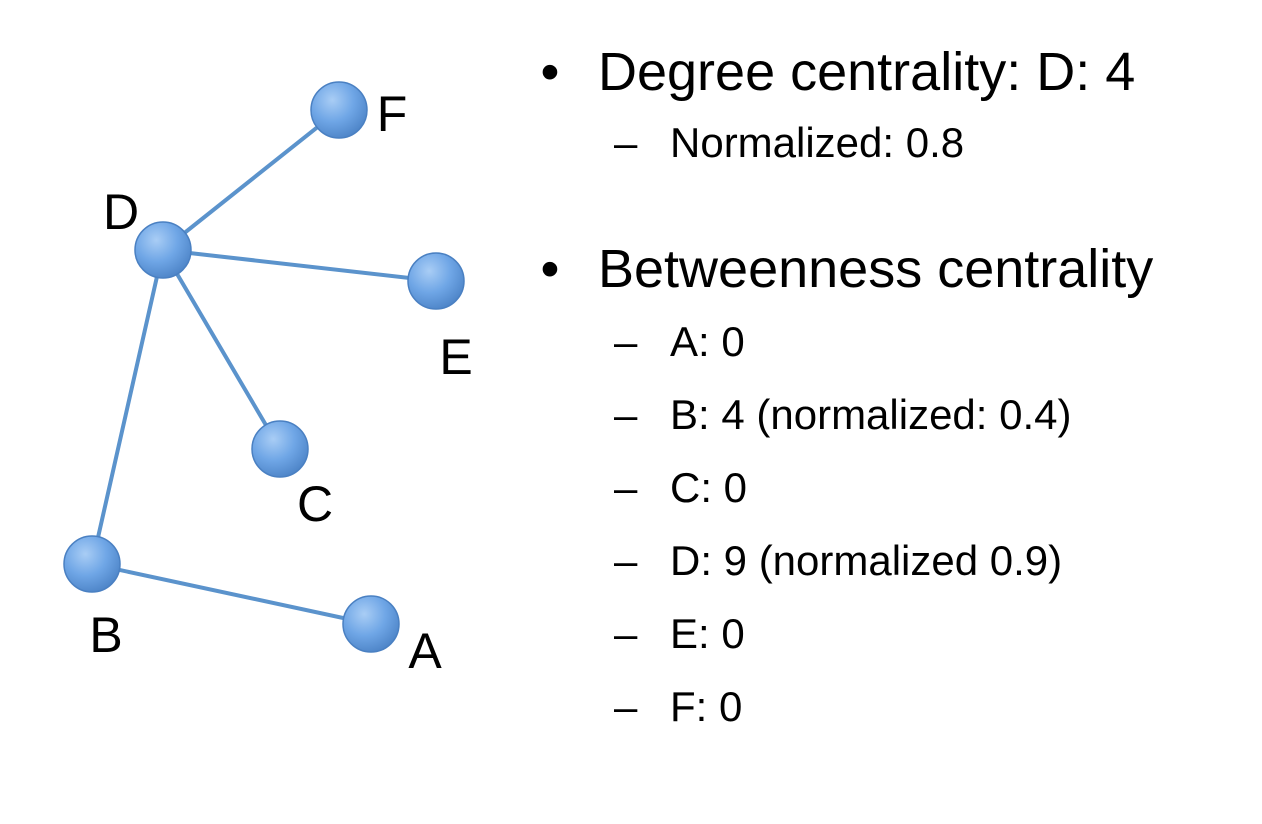 The width and height of the screenshot is (1262, 824). What do you see at coordinates (299, 265) in the screenshot?
I see `edge-d-e` at bounding box center [299, 265].